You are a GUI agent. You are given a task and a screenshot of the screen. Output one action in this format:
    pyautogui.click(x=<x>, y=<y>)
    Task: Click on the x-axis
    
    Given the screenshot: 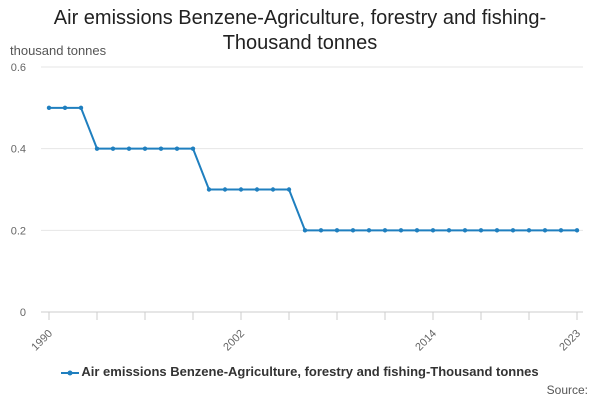 What is the action you would take?
    pyautogui.click(x=312, y=315)
    